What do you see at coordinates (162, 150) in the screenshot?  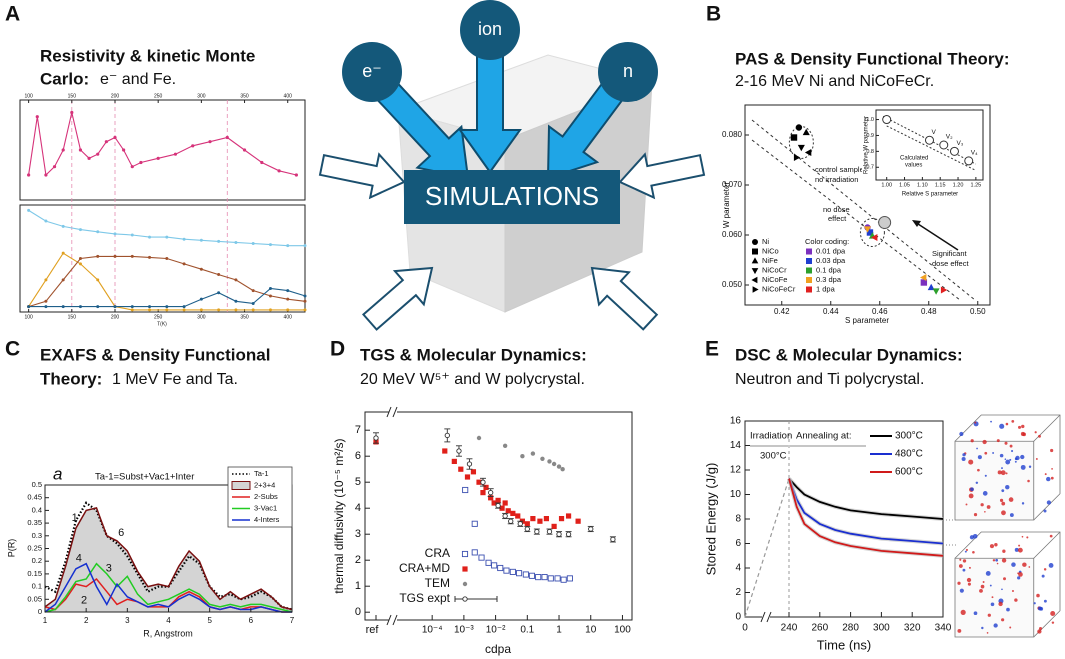 I see `plot-frame` at bounding box center [162, 150].